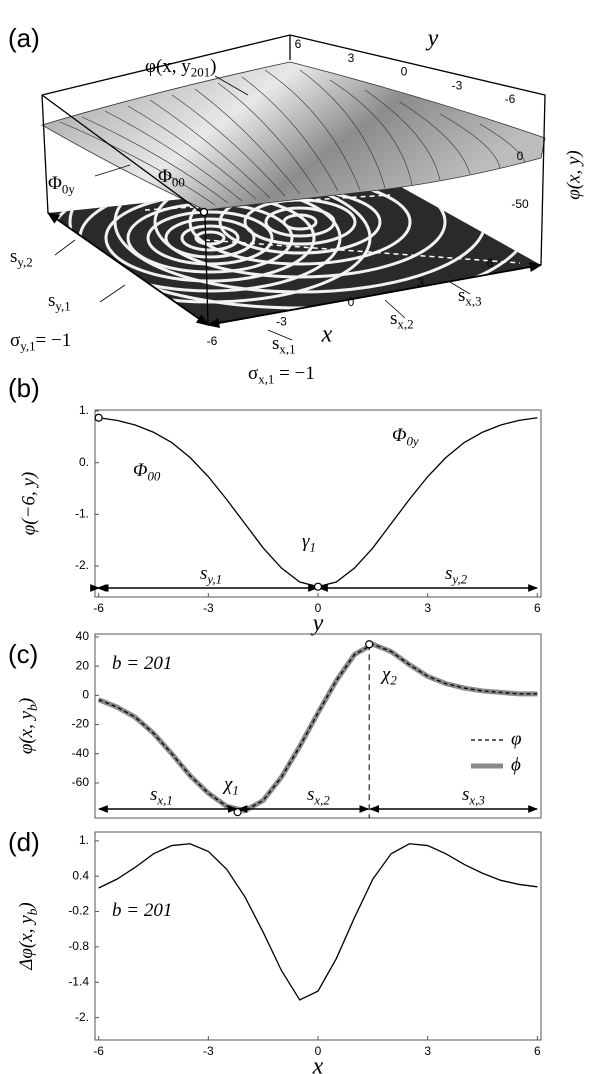 The width and height of the screenshot is (597, 1074). Describe the element at coordinates (84, 462) in the screenshot. I see `y-tick-label: 0.` at that location.